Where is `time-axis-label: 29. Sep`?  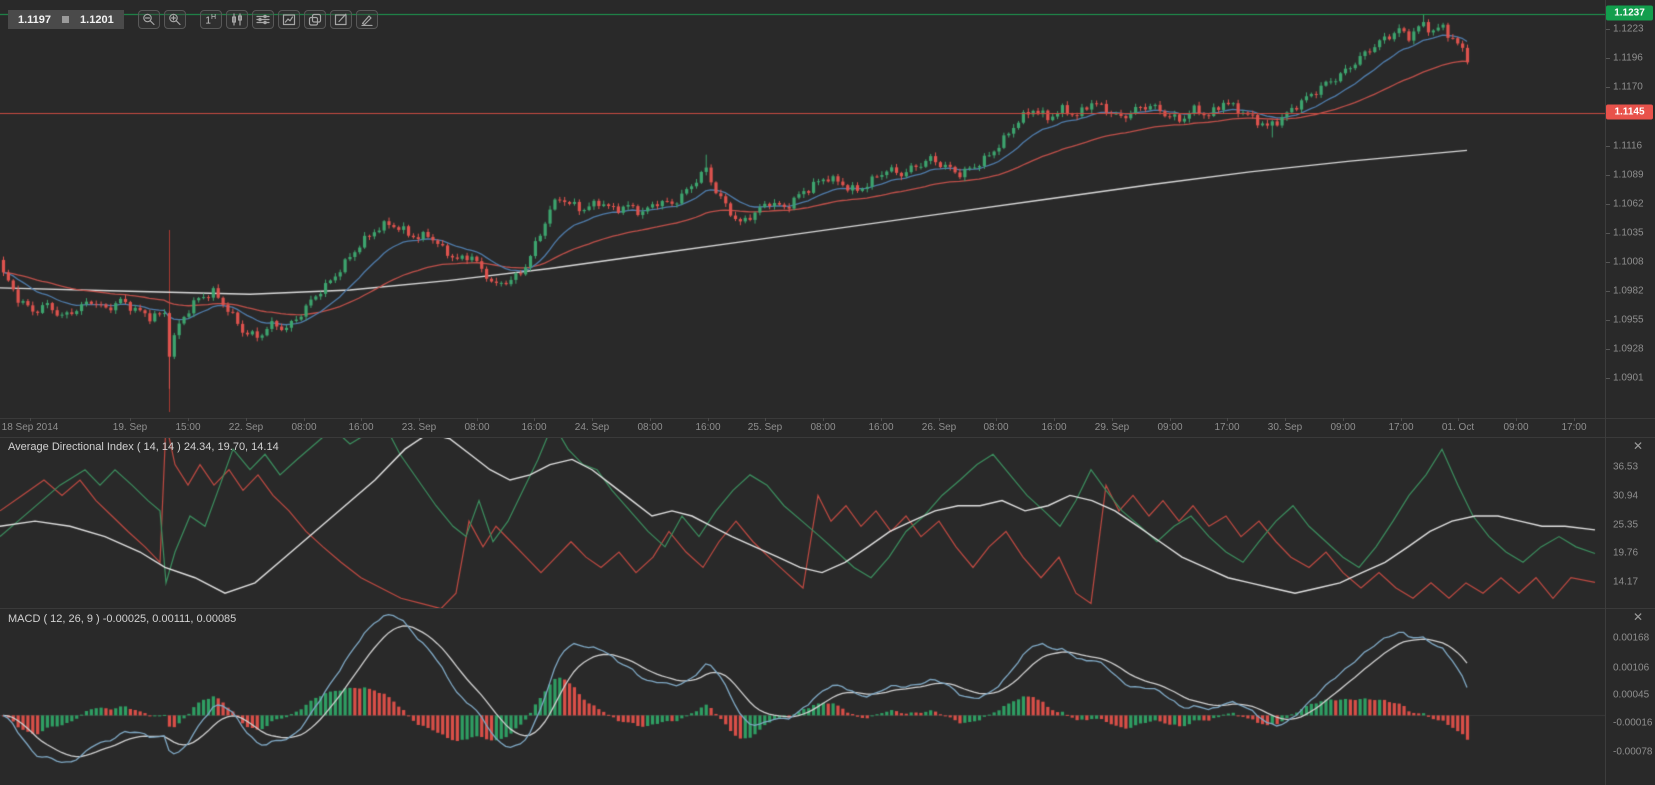 time-axis-label: 29. Sep is located at coordinates (1112, 427).